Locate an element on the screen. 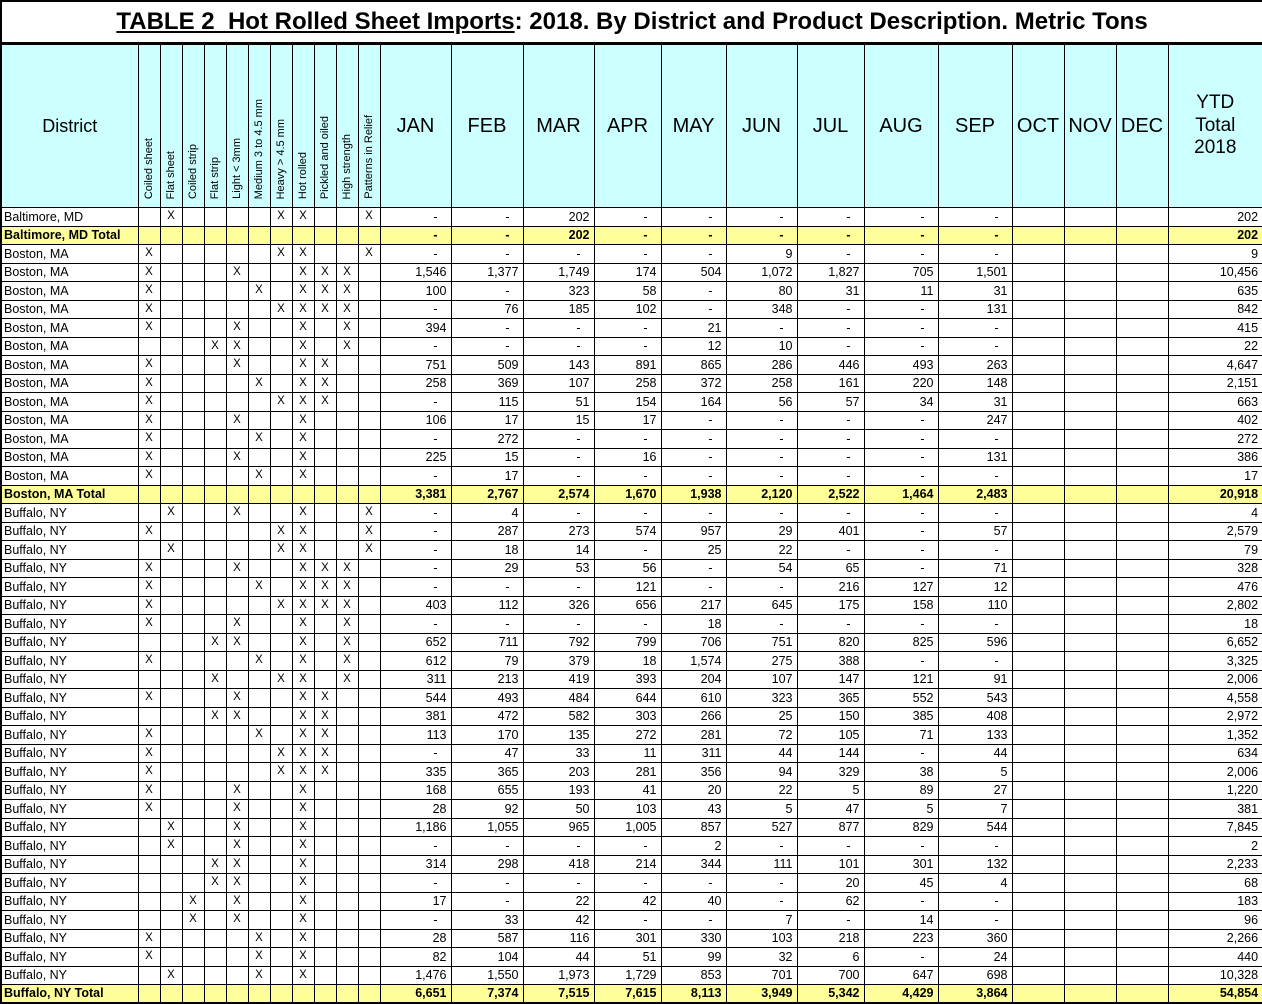 Image resolution: width=1262 pixels, height=1004 pixels. month-value-cell: 1,574 is located at coordinates (693, 661).